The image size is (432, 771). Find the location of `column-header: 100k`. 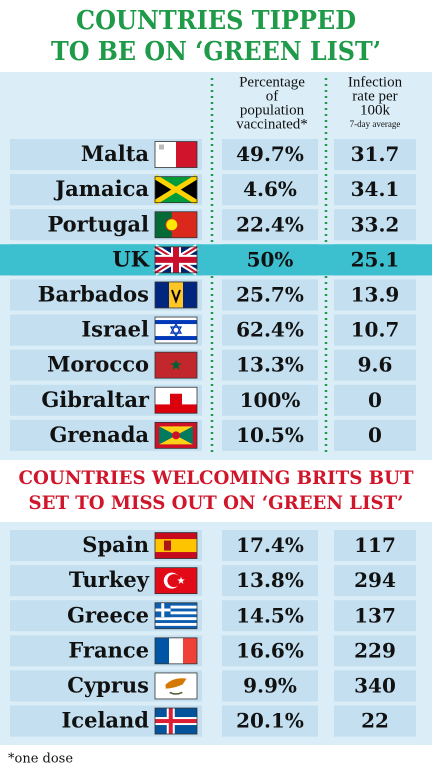

column-header: 100k is located at coordinates (375, 110).